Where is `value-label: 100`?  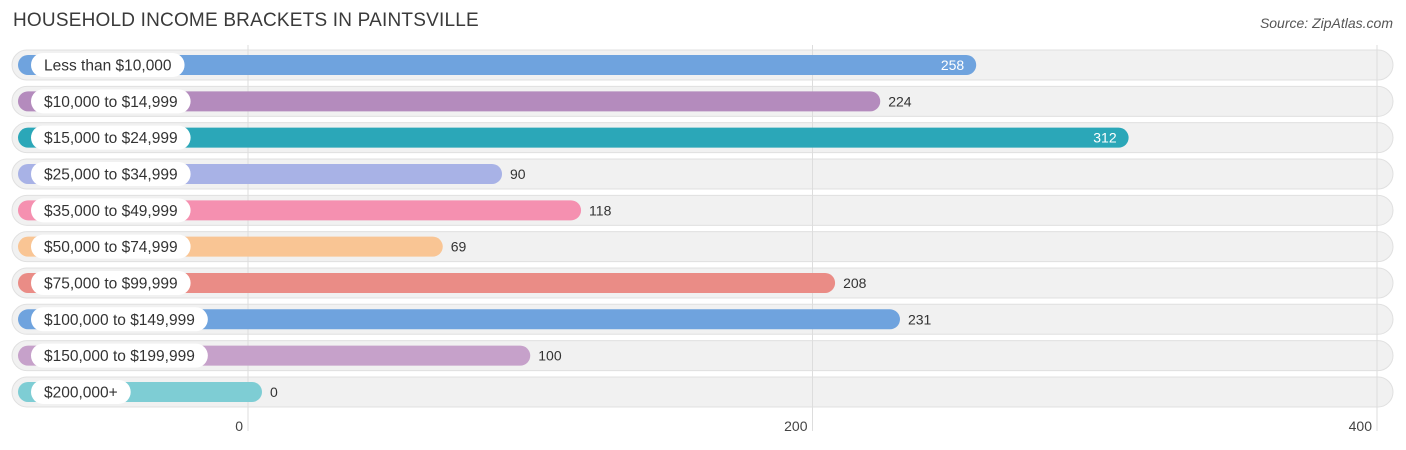 value-label: 100 is located at coordinates (550, 356).